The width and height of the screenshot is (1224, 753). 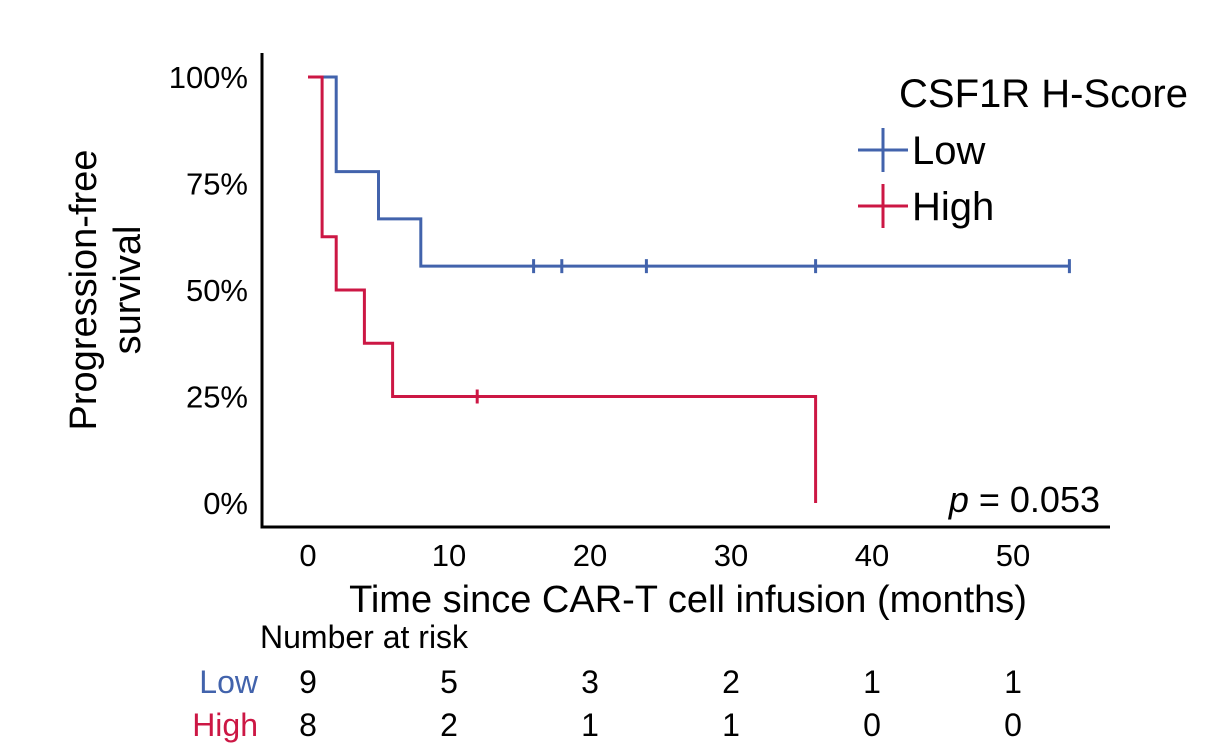 I want to click on risk-count: 3, so click(x=590, y=682).